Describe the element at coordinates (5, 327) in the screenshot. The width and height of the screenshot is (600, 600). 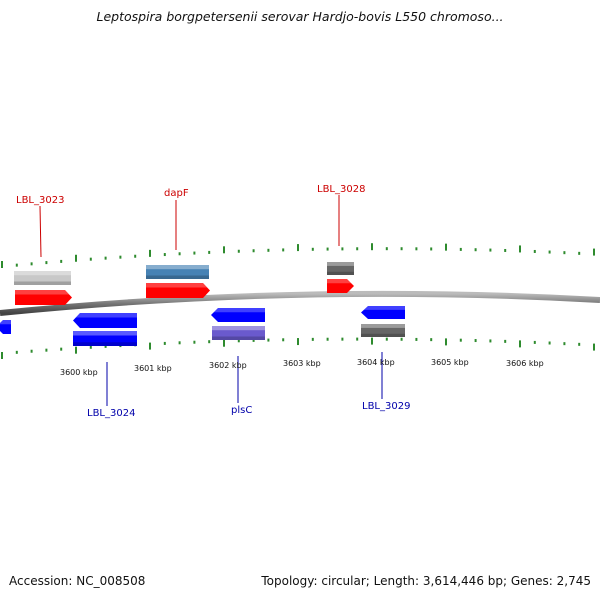
I see `gene-partial-left` at that location.